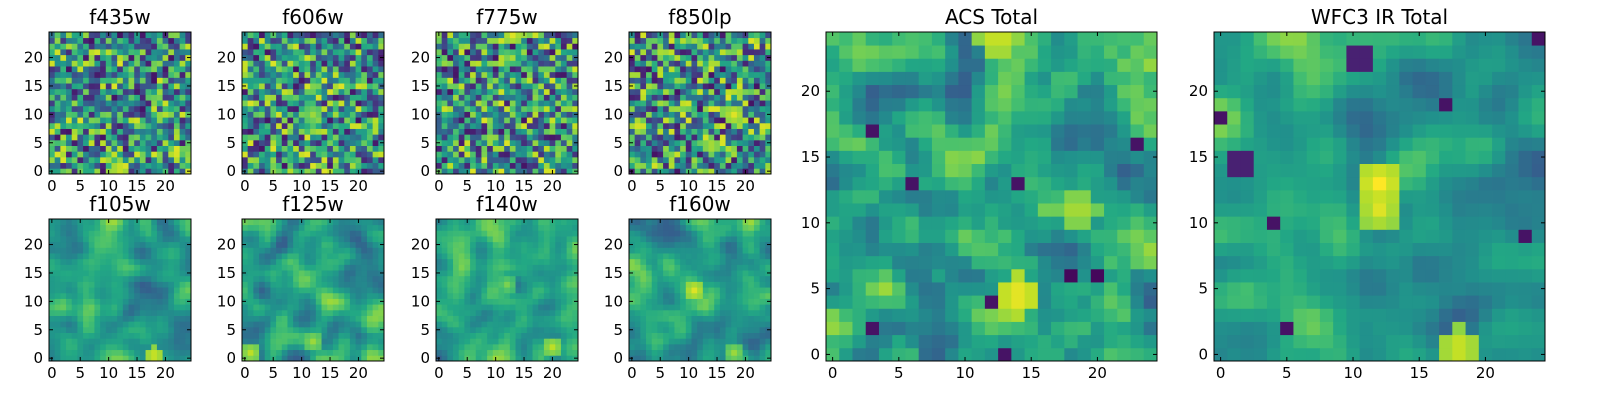  I want to click on panel-title: f850lp, so click(699, 17).